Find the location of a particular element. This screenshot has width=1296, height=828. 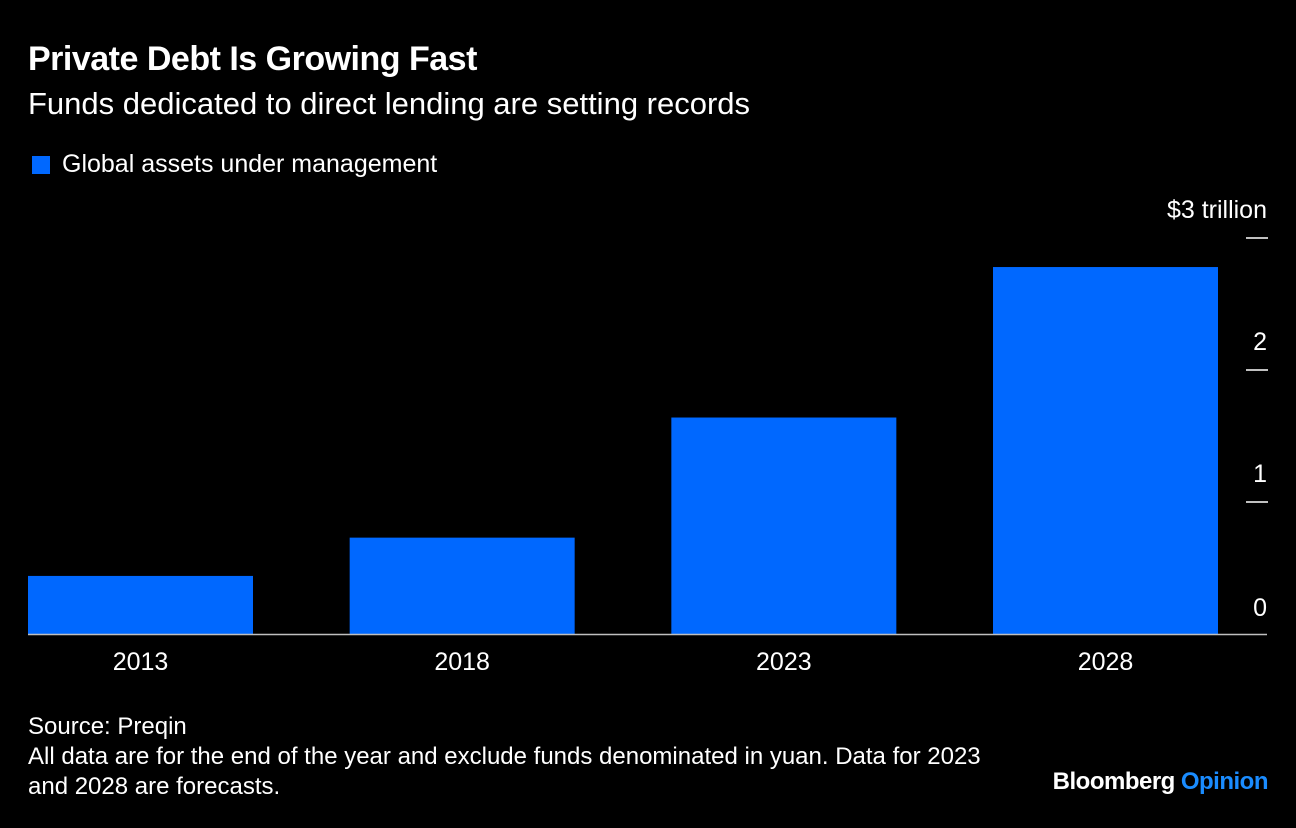

x-tick-label: 2018 is located at coordinates (462, 662).